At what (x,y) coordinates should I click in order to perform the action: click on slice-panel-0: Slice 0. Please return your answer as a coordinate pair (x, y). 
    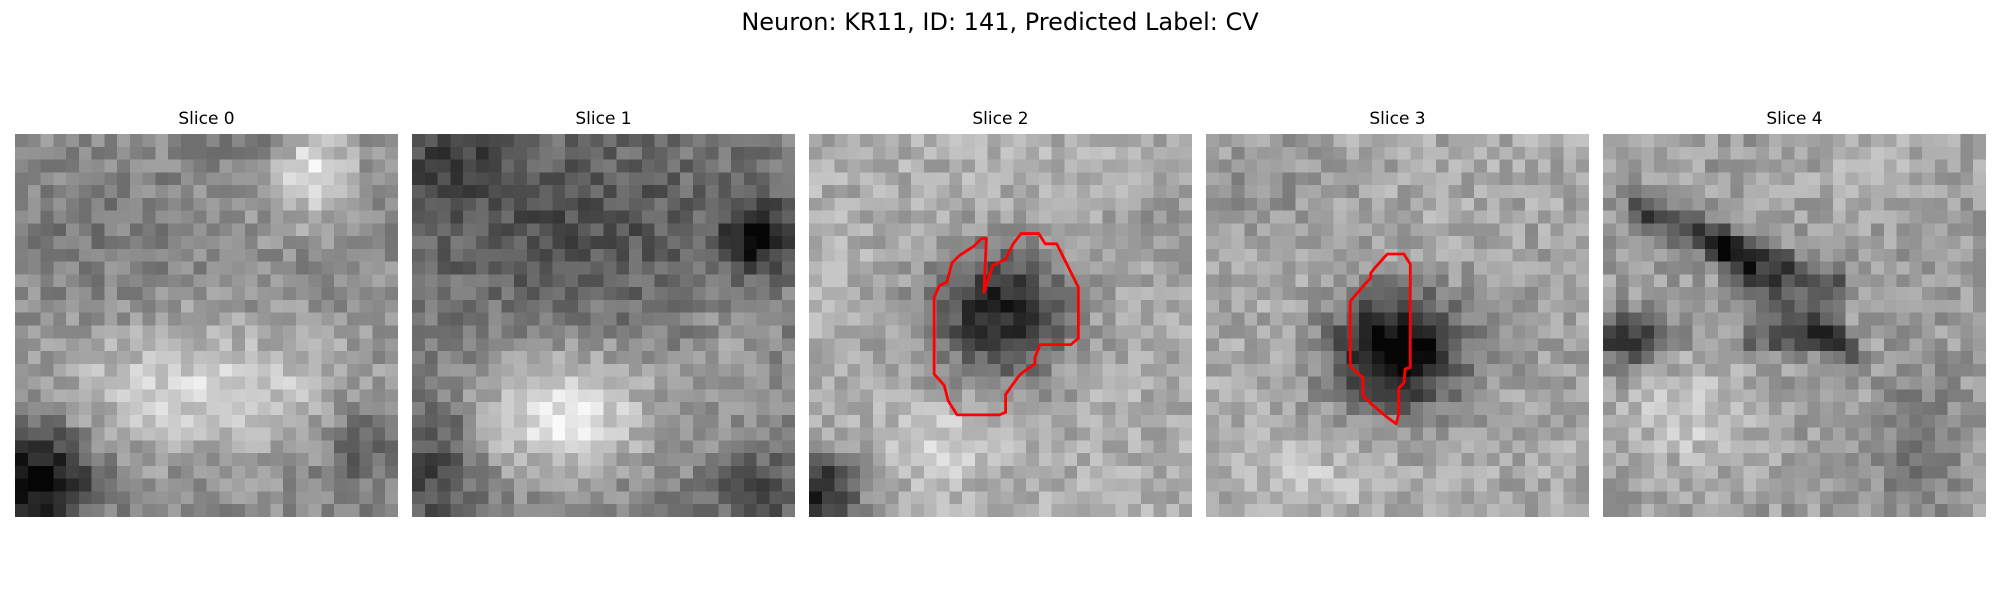
    Looking at the image, I should click on (206, 311).